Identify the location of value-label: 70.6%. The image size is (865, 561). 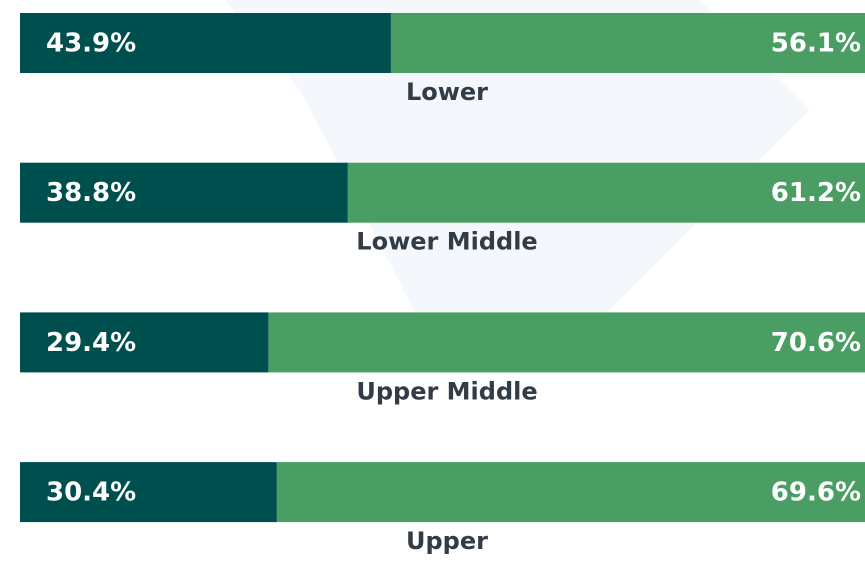
(816, 343).